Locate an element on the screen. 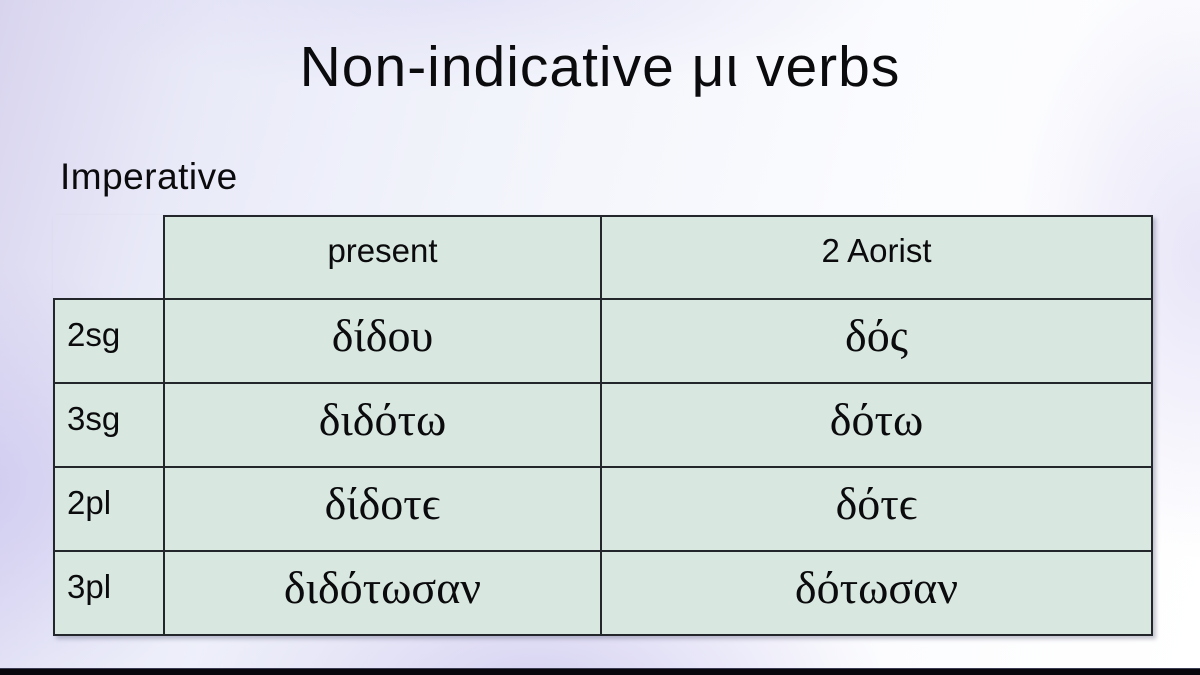 Image resolution: width=1200 pixels, height=675 pixels. section-label: Imperative is located at coordinates (149, 176).